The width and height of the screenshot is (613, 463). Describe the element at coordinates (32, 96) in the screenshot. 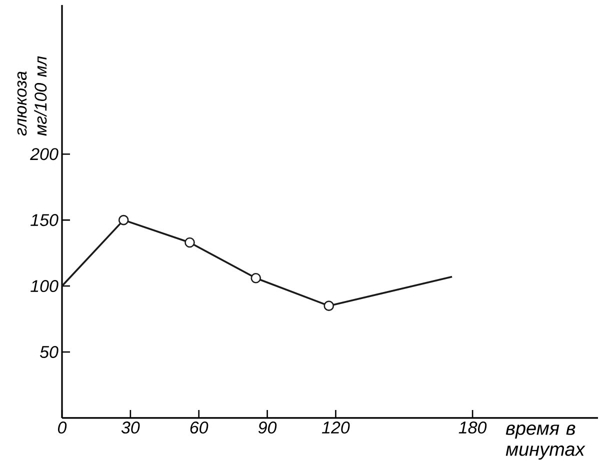

I see `y-axis-title: глюкоза мг/100 мл` at that location.